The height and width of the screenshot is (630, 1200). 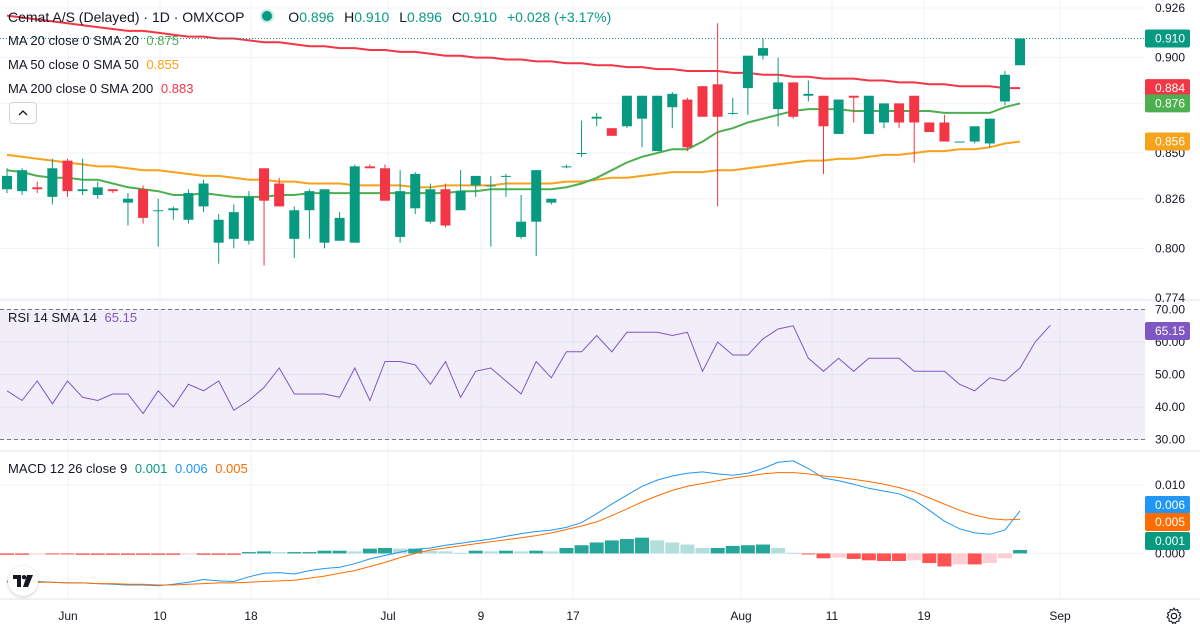 I want to click on high-label: H, so click(x=349, y=17).